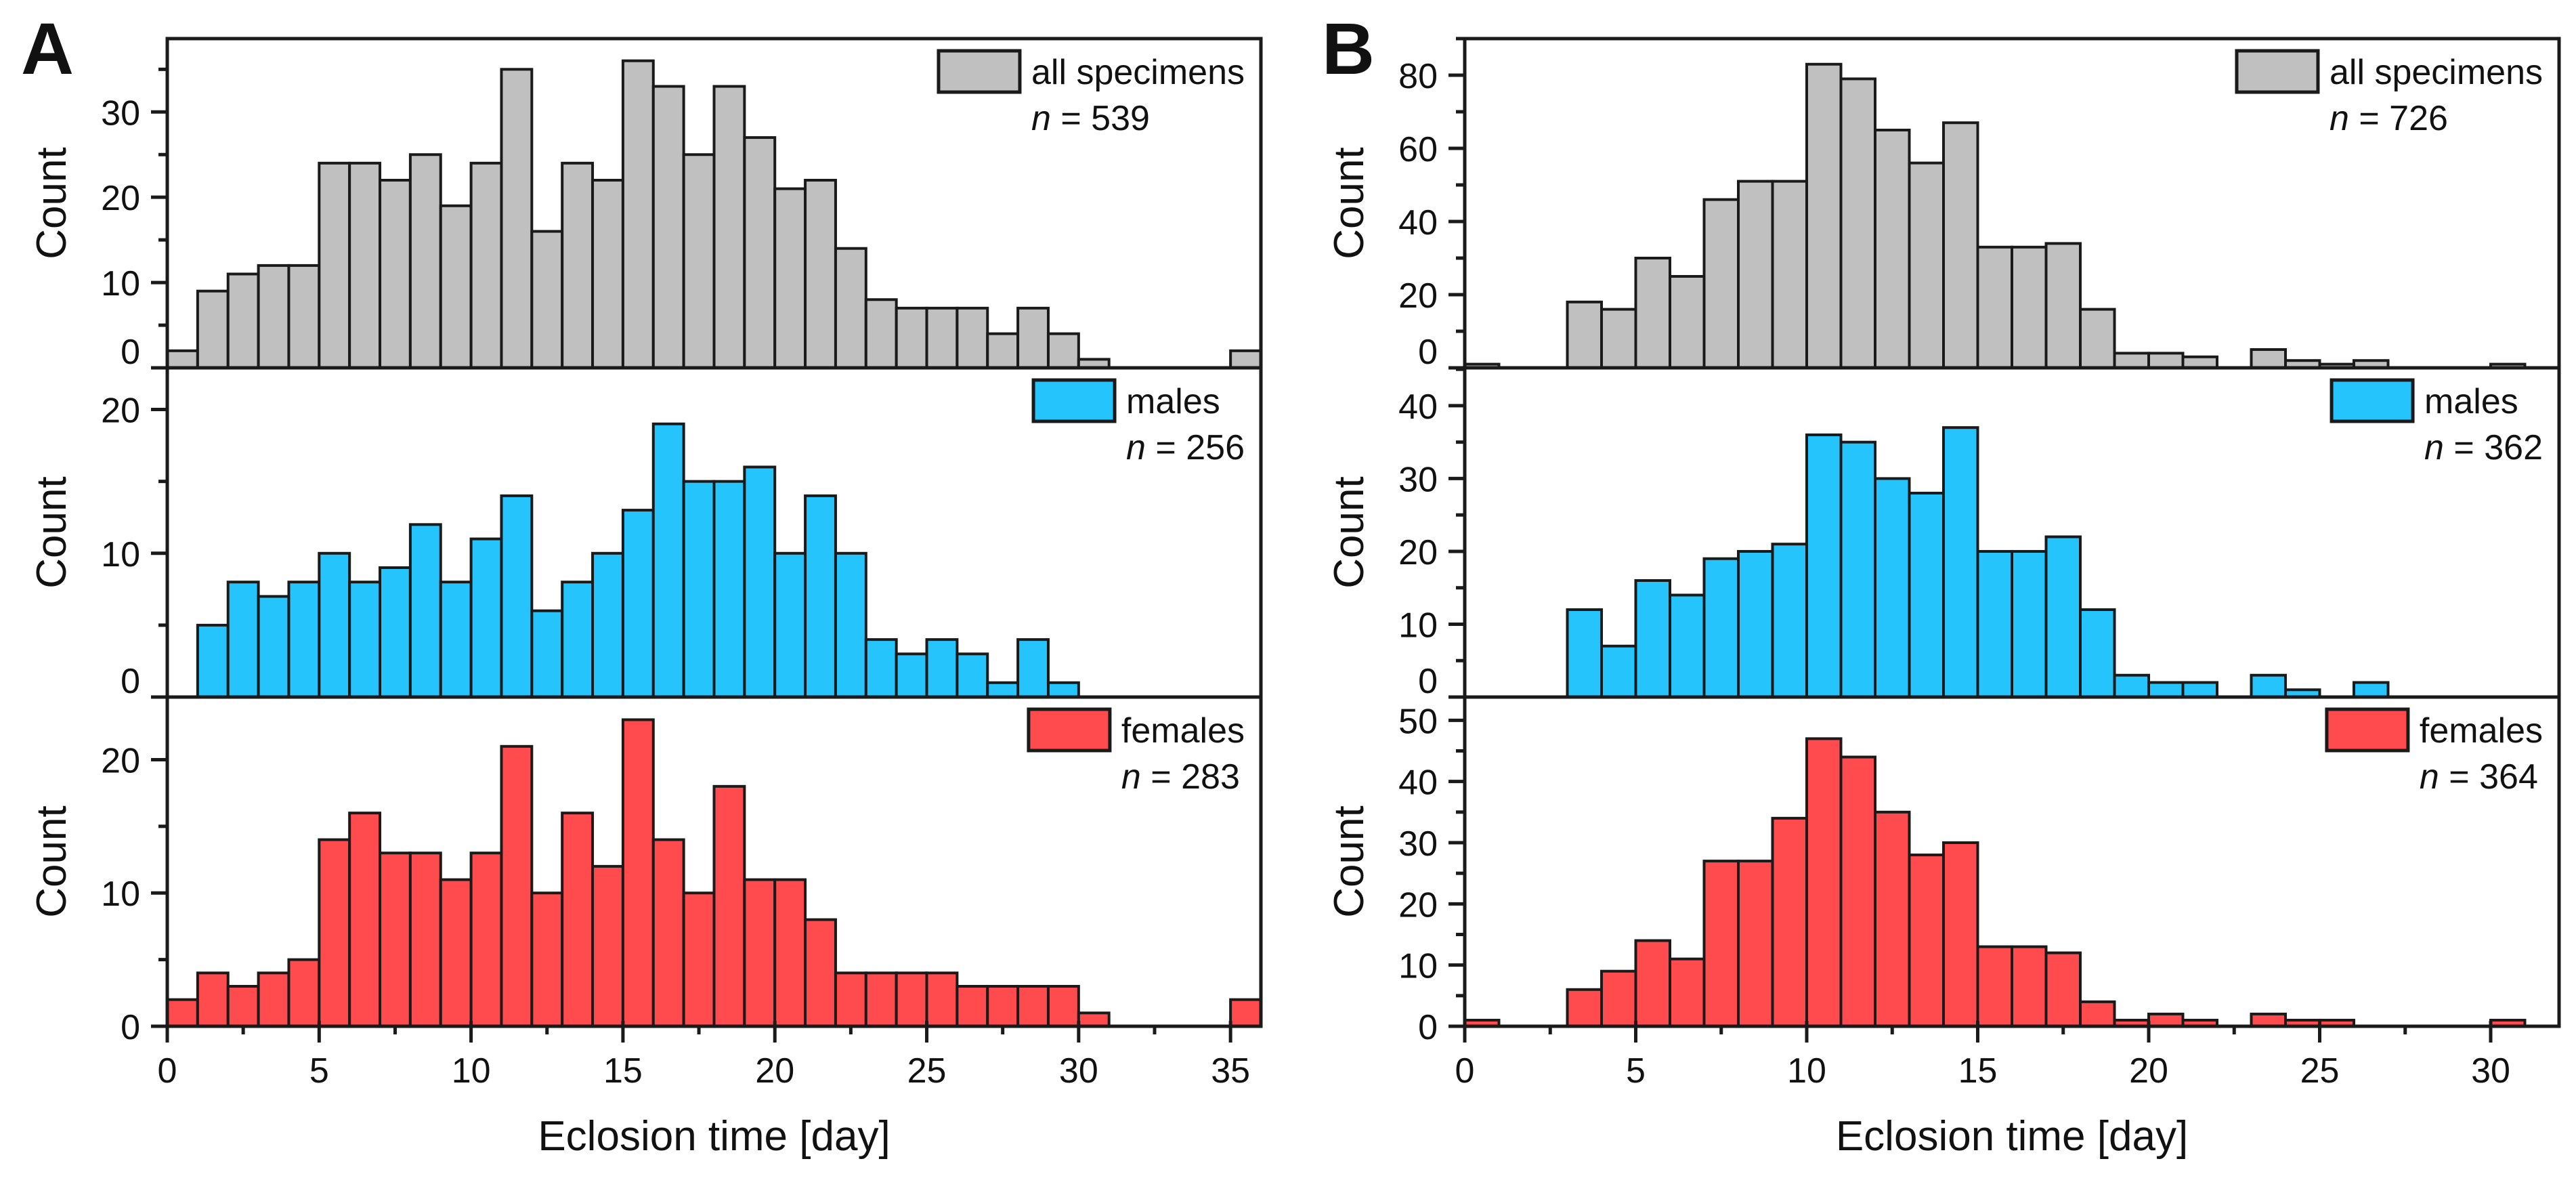  I want to click on subplot-males: 0 10 20 30 40 Count males n = 362, so click(1942, 534).